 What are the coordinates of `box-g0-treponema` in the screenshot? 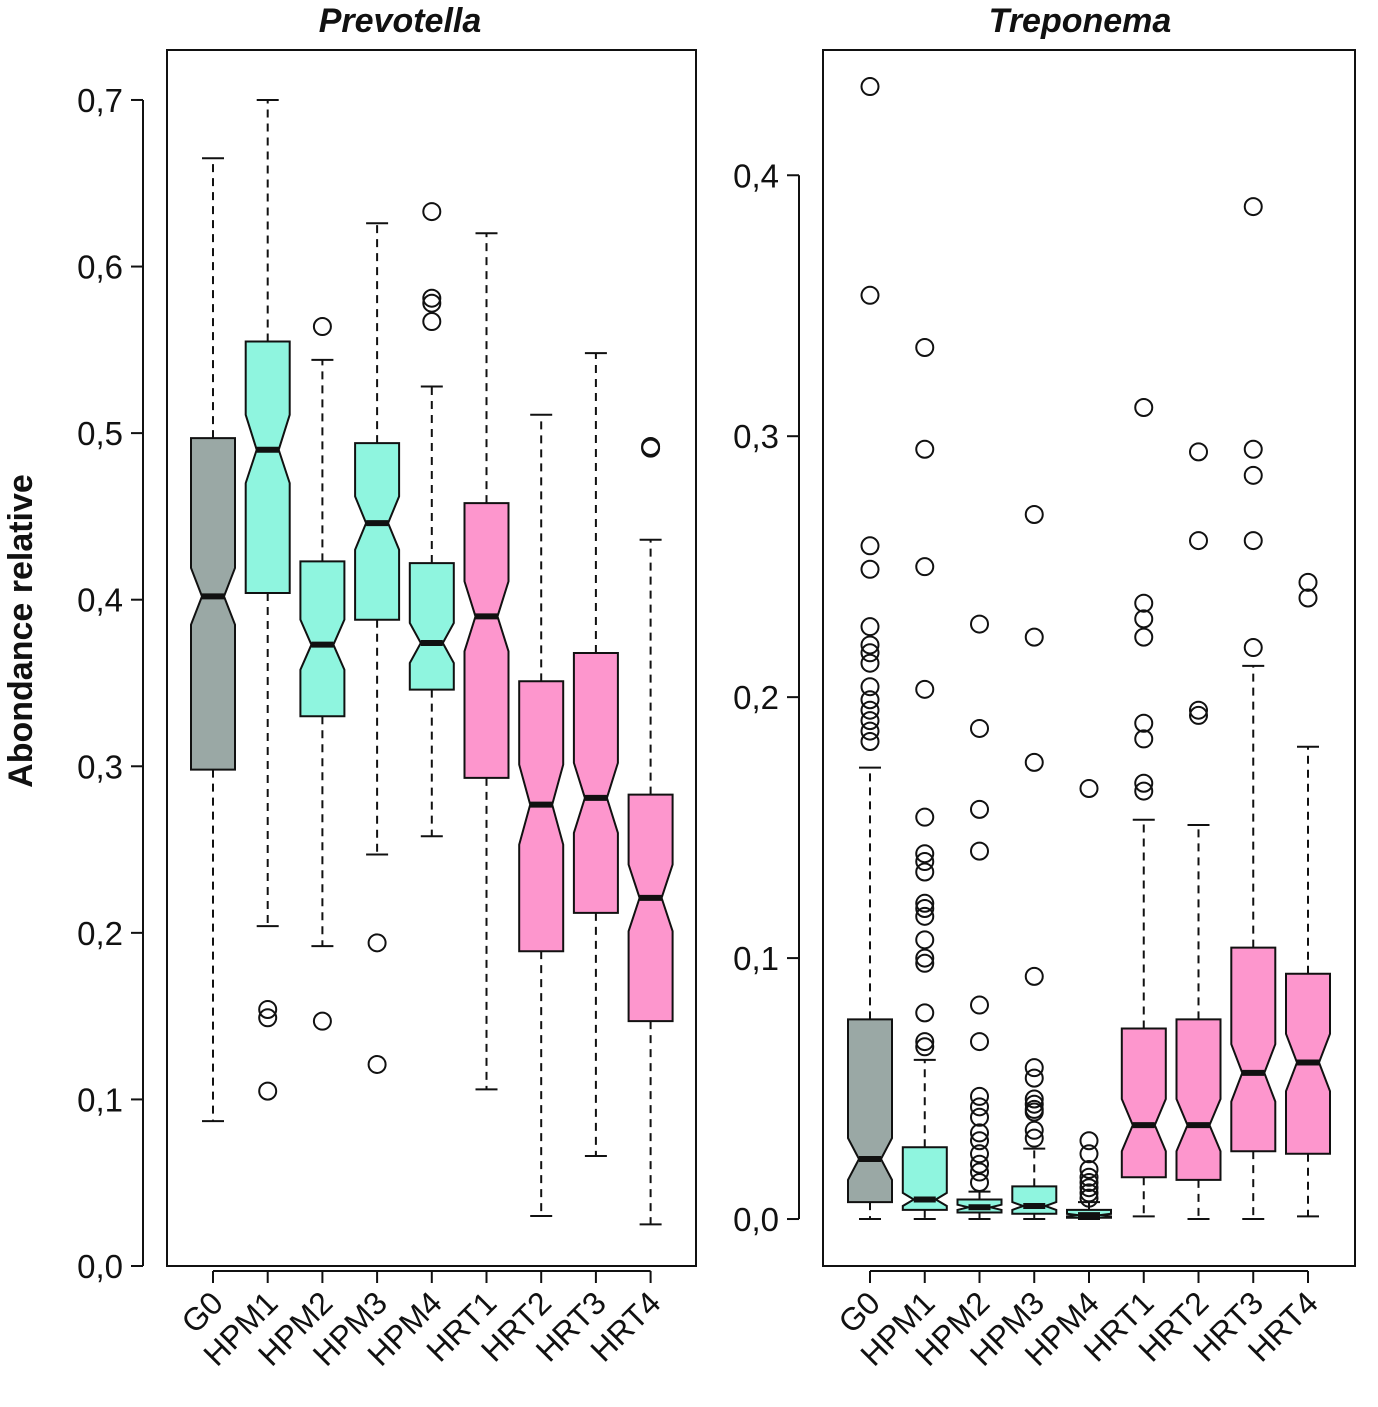 It's located at (870, 649).